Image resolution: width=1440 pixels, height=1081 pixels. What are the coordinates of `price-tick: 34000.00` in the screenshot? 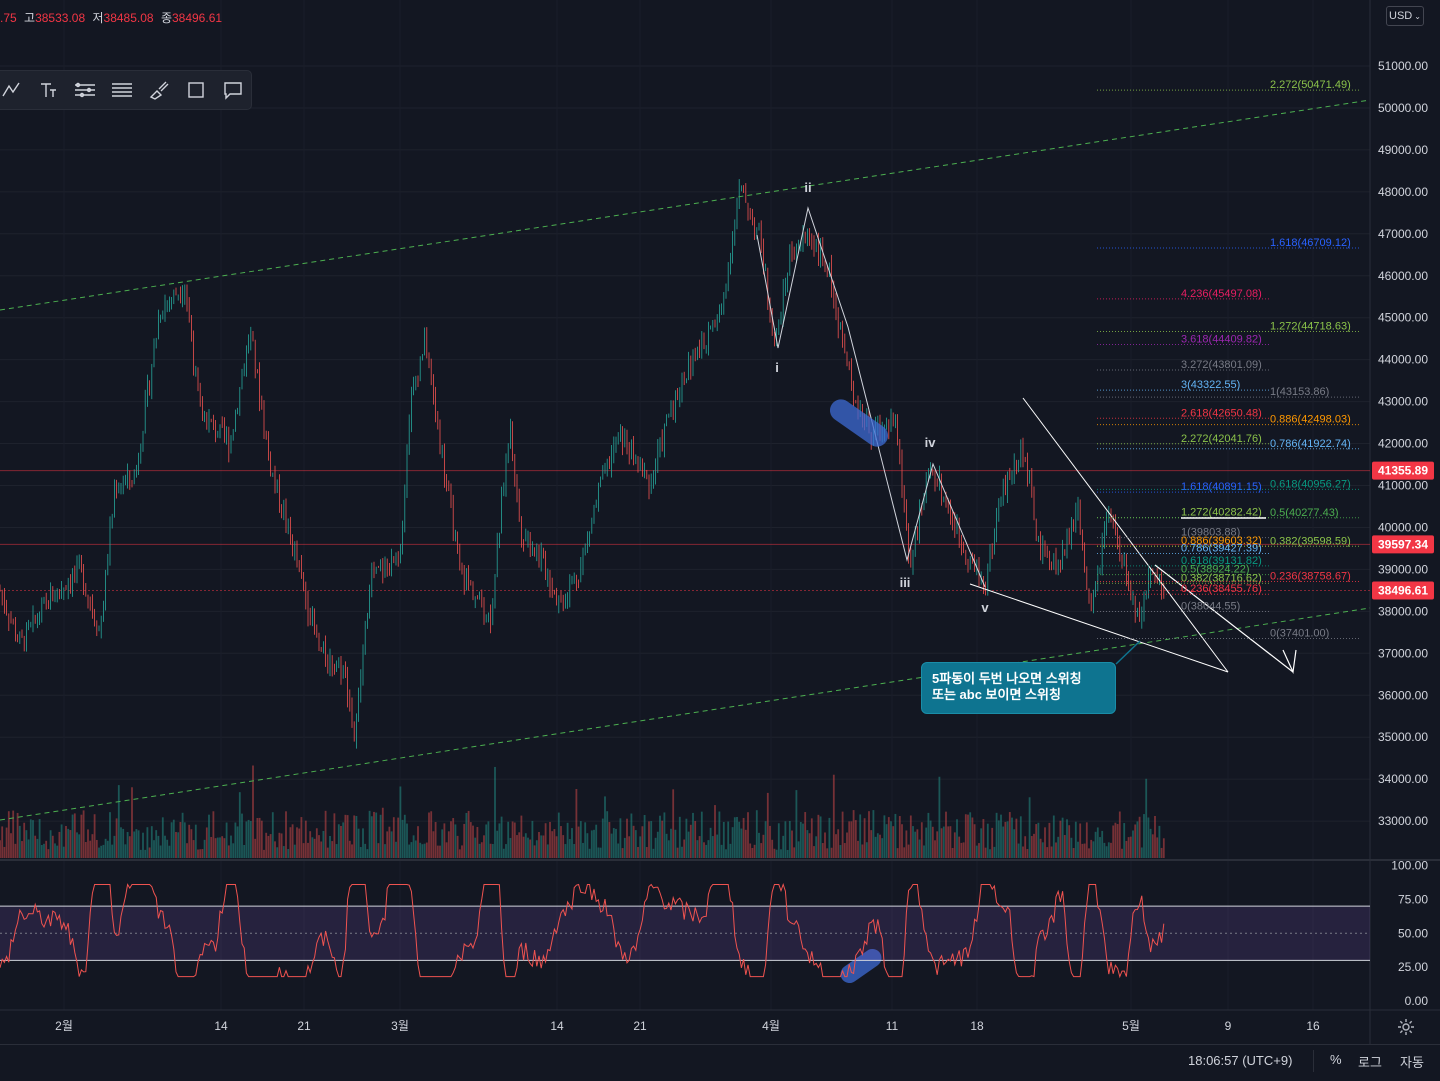 It's located at (1403, 779).